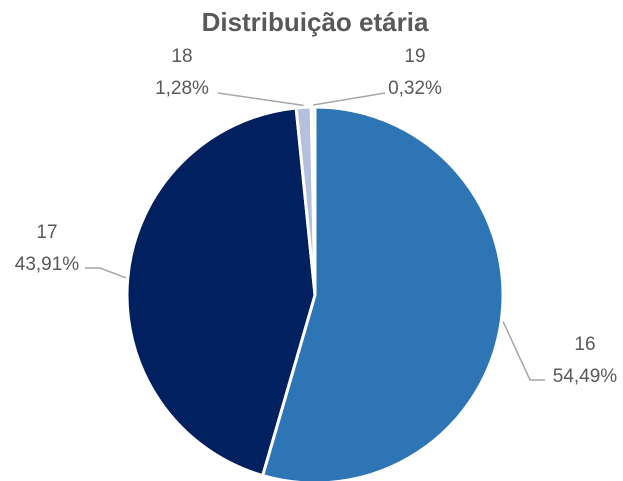  Describe the element at coordinates (181, 56) in the screenshot. I see `category-label: 18` at that location.